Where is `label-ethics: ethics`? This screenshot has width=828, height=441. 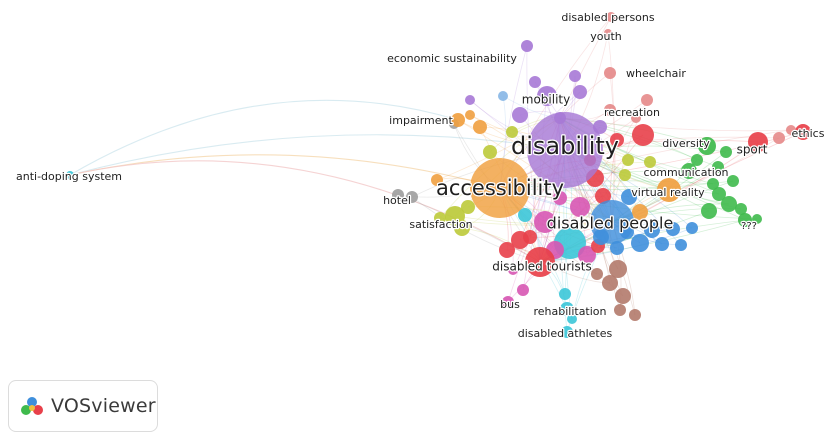 label-ethics: ethics is located at coordinates (808, 133).